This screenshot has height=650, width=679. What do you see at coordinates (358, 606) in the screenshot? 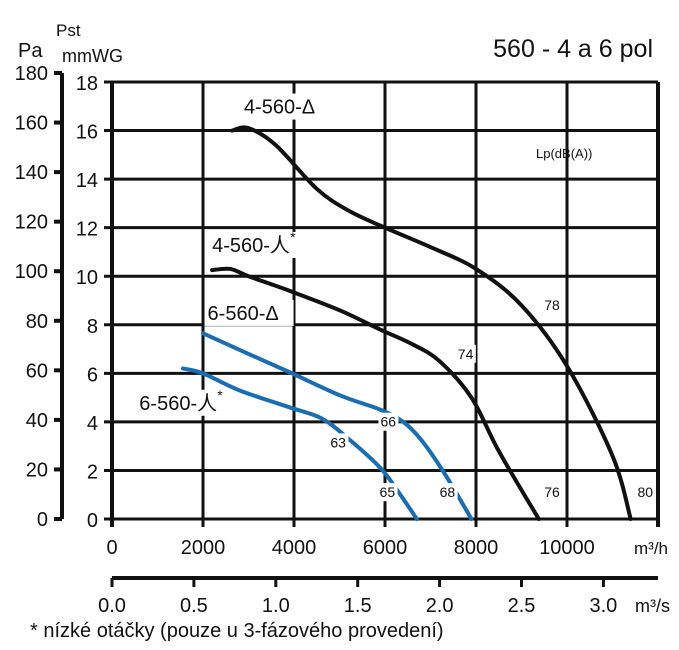
I see `m3s-tick-label: 1.5` at bounding box center [358, 606].